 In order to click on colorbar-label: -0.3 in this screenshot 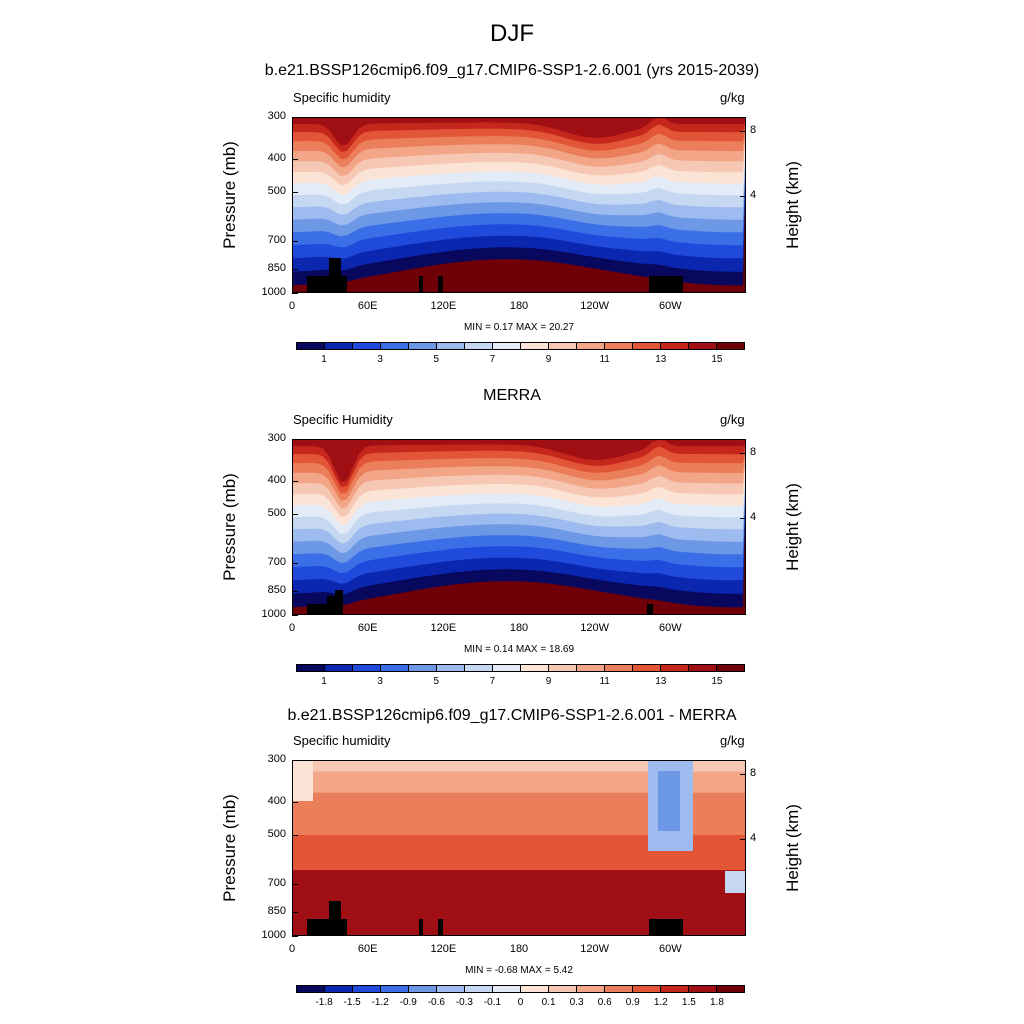, I will do `click(464, 1002)`.